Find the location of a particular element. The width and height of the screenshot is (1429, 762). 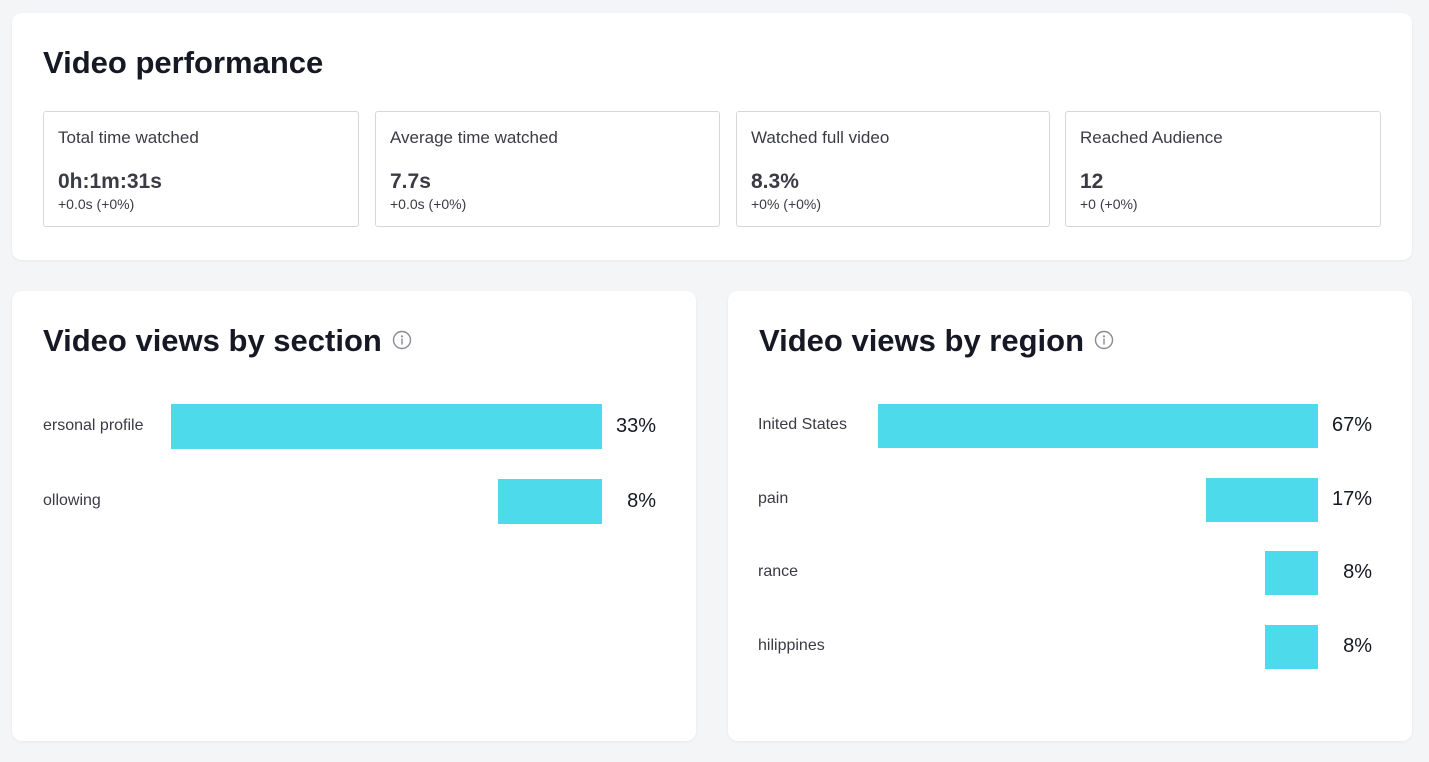

region-chart-title-text: Video views by region is located at coordinates (922, 340).